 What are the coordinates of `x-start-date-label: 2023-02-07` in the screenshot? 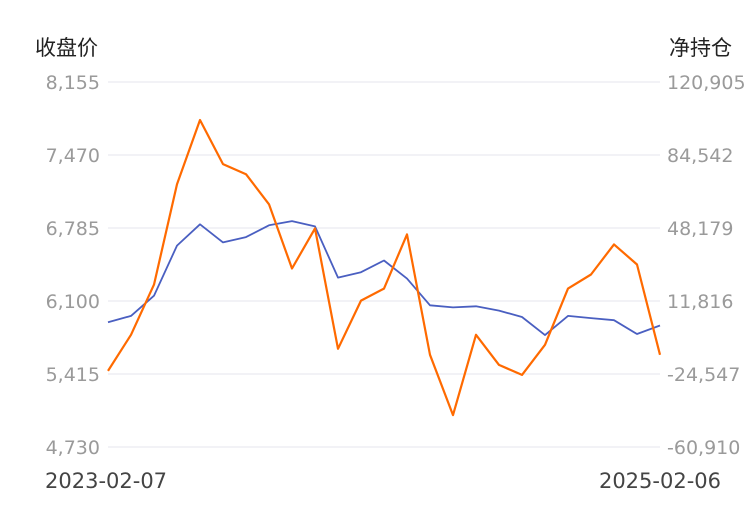 It's located at (106, 481).